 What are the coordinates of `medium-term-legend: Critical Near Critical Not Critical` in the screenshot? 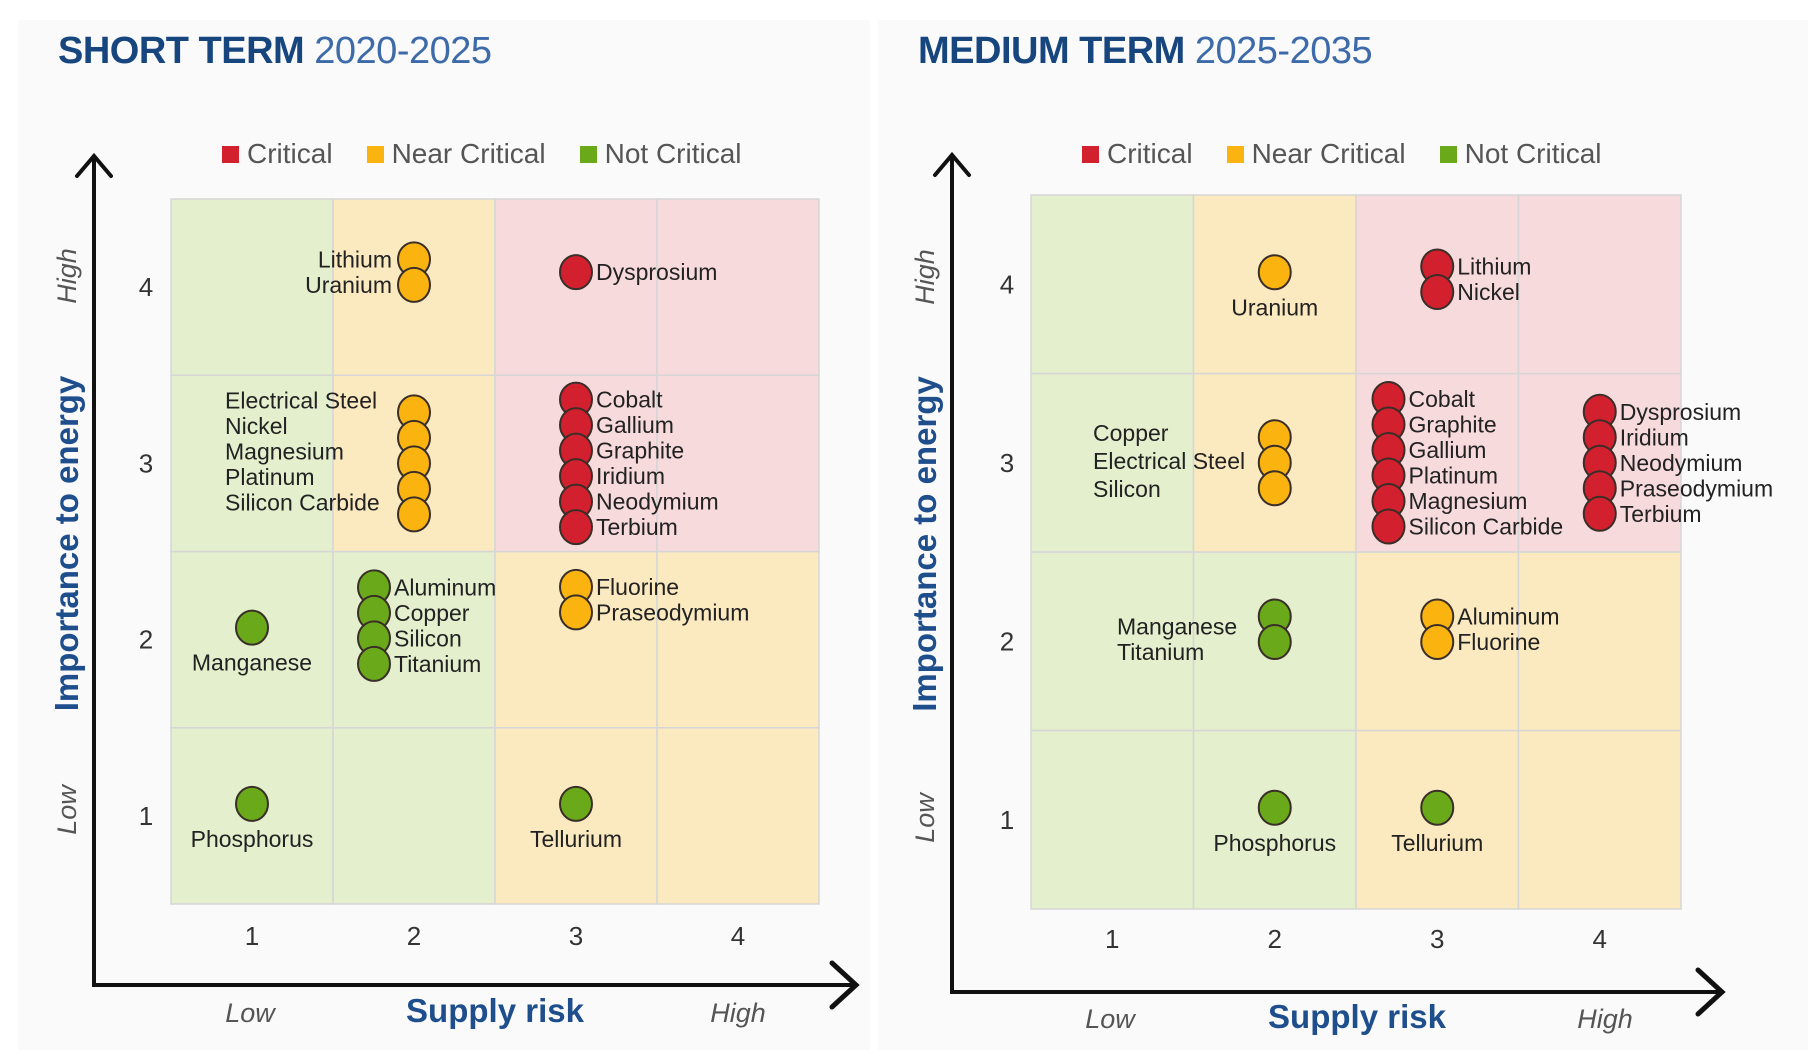 It's located at (1342, 154).